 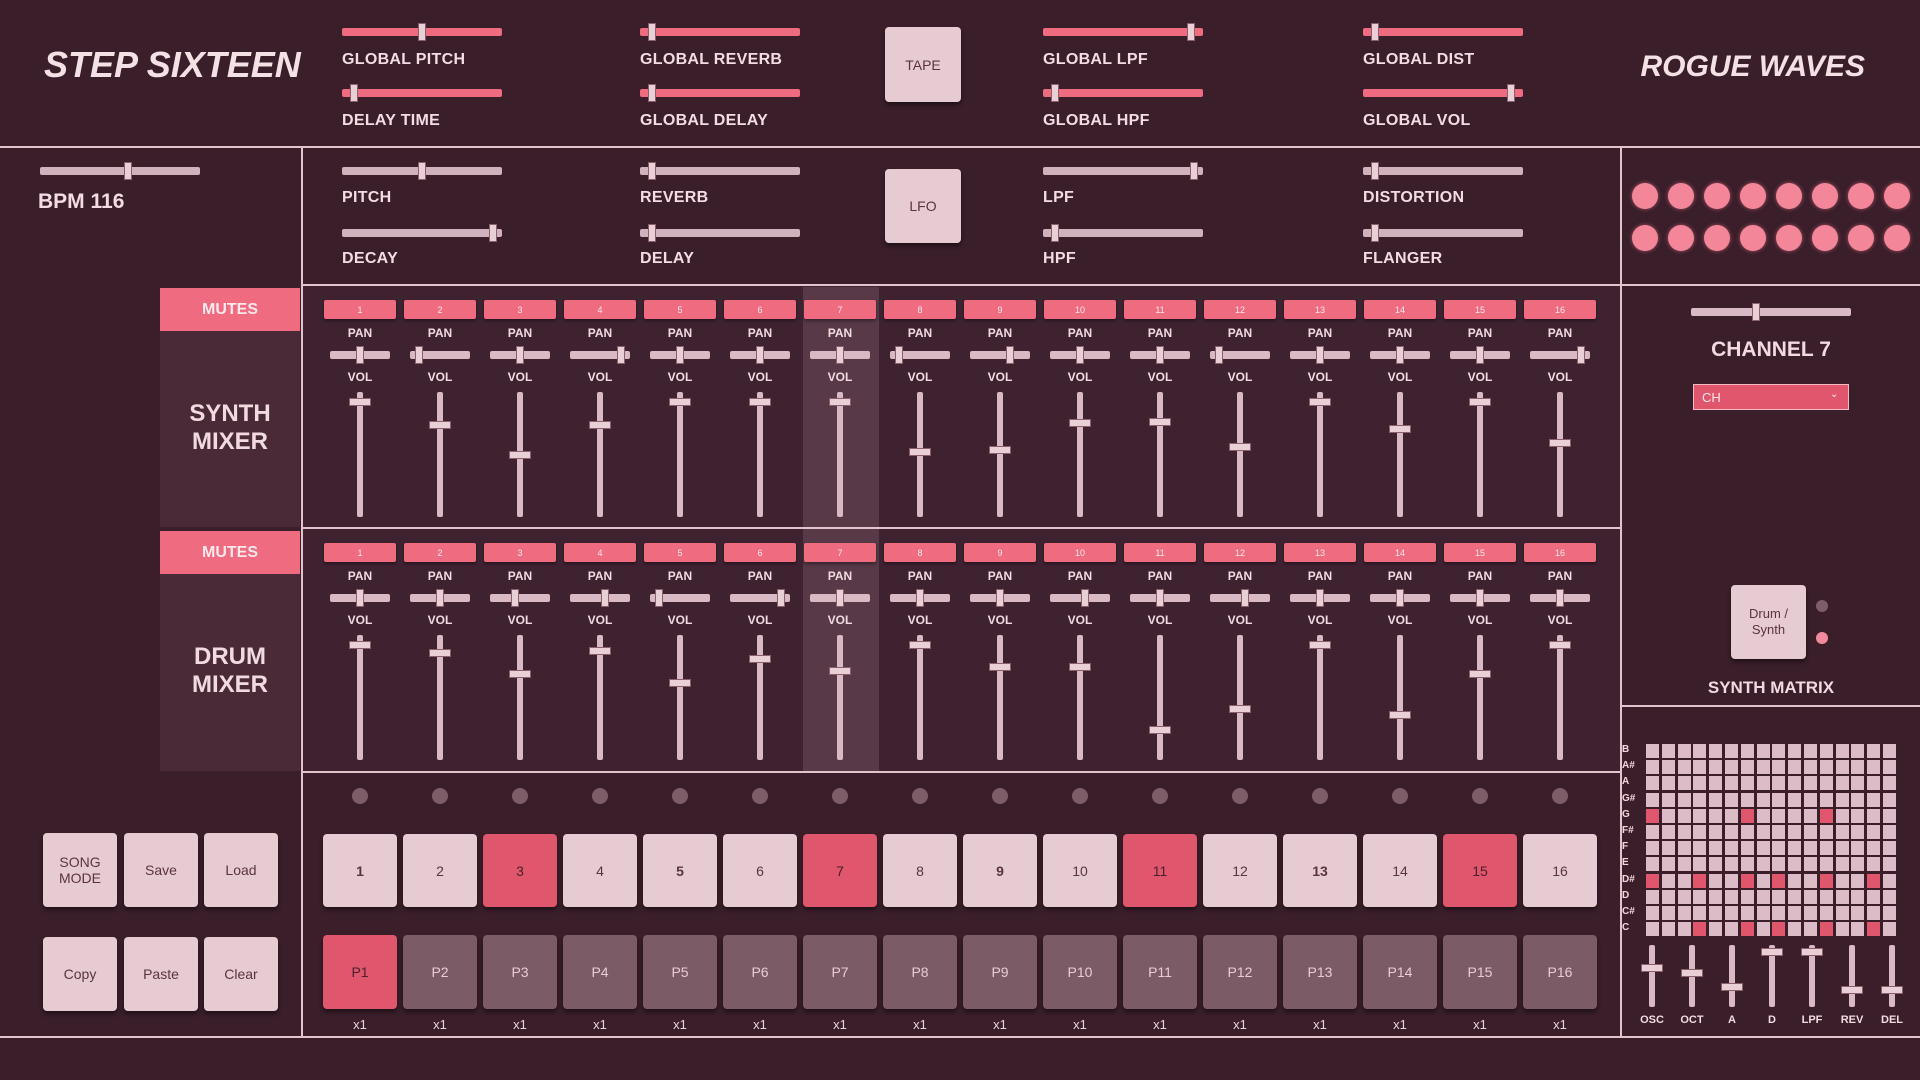 What do you see at coordinates (600, 972) in the screenshot?
I see `pattern-button: P4` at bounding box center [600, 972].